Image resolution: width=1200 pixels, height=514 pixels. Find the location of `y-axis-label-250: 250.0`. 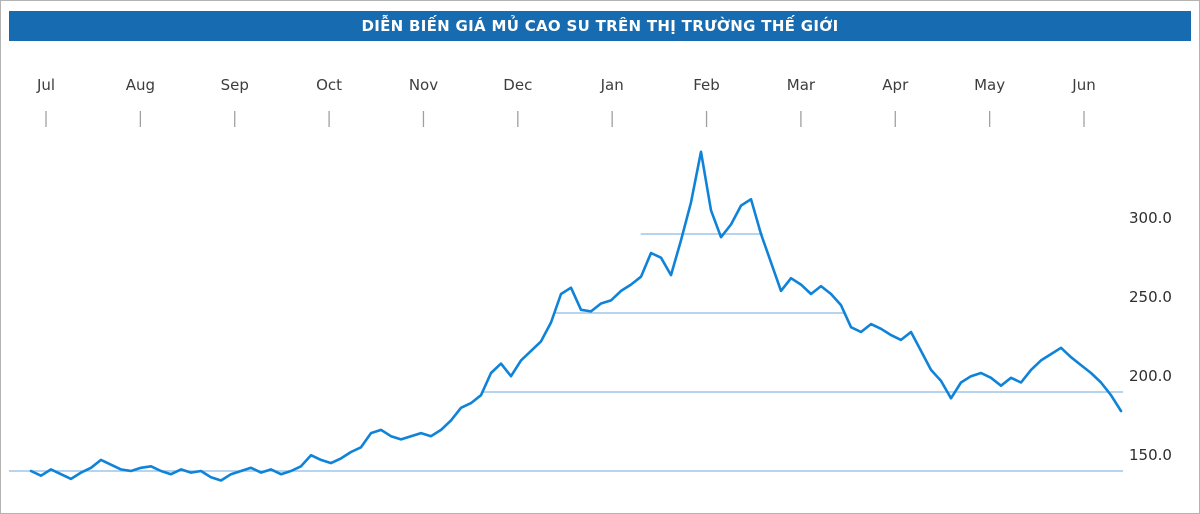

y-axis-label-250: 250.0 is located at coordinates (1150, 297).